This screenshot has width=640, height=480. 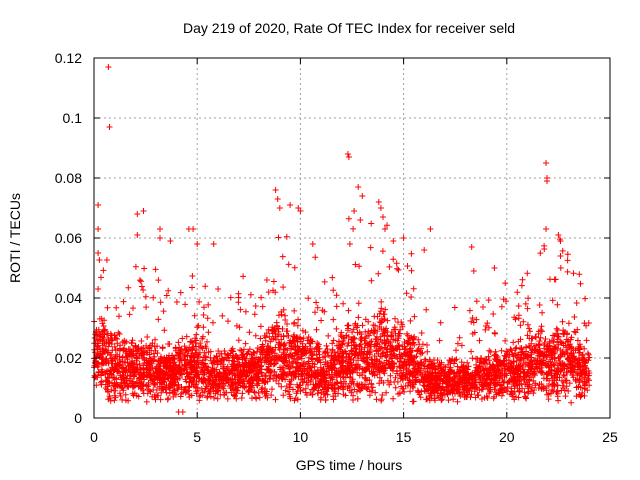 What do you see at coordinates (301, 437) in the screenshot?
I see `x-tick-label: 10` at bounding box center [301, 437].